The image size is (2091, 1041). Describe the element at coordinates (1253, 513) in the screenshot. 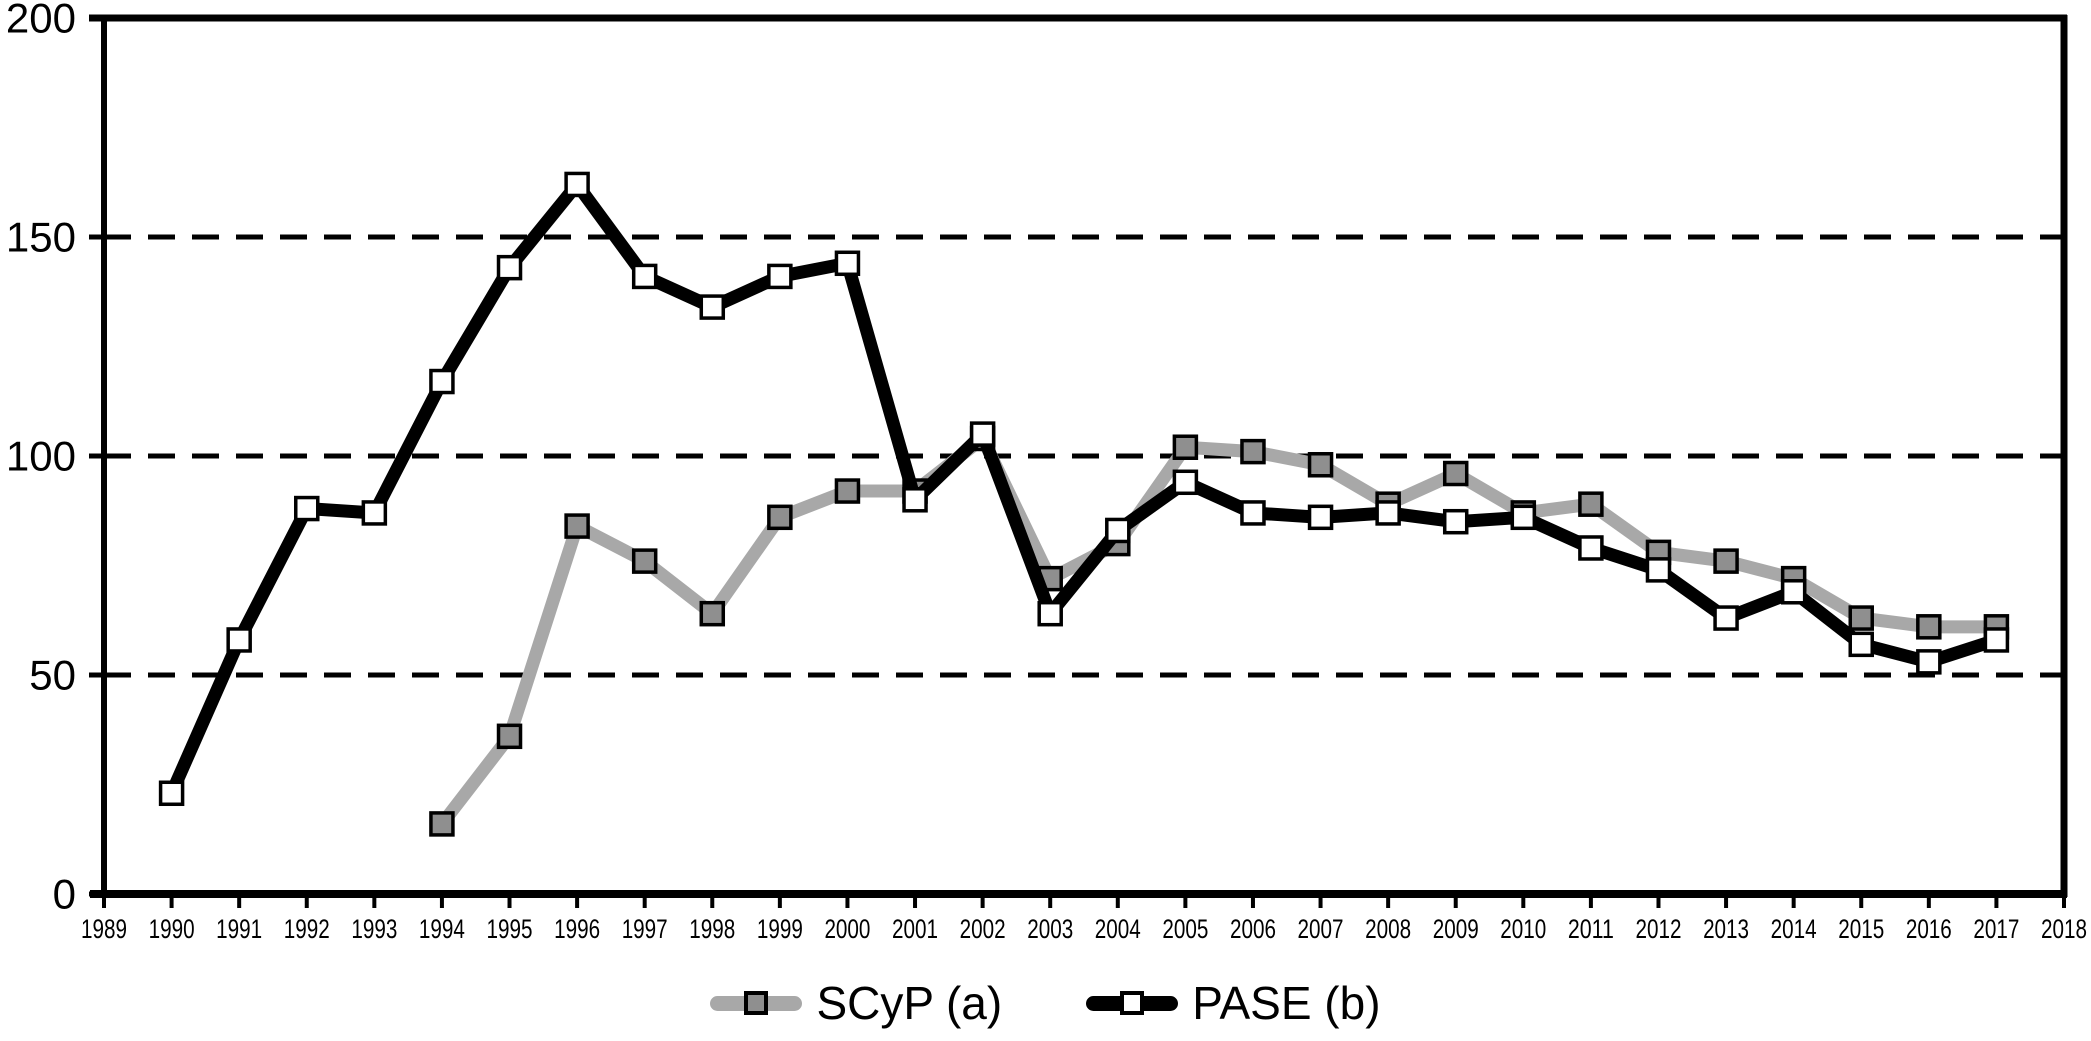

I see `data-point-pase-2006` at that location.